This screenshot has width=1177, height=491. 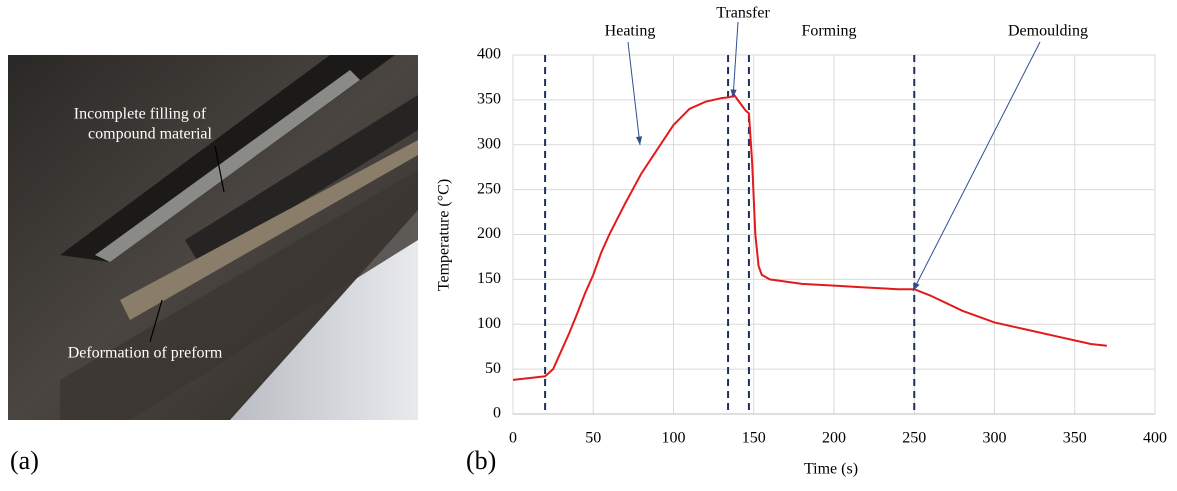 What do you see at coordinates (914, 438) in the screenshot?
I see `x-tick-label: 250` at bounding box center [914, 438].